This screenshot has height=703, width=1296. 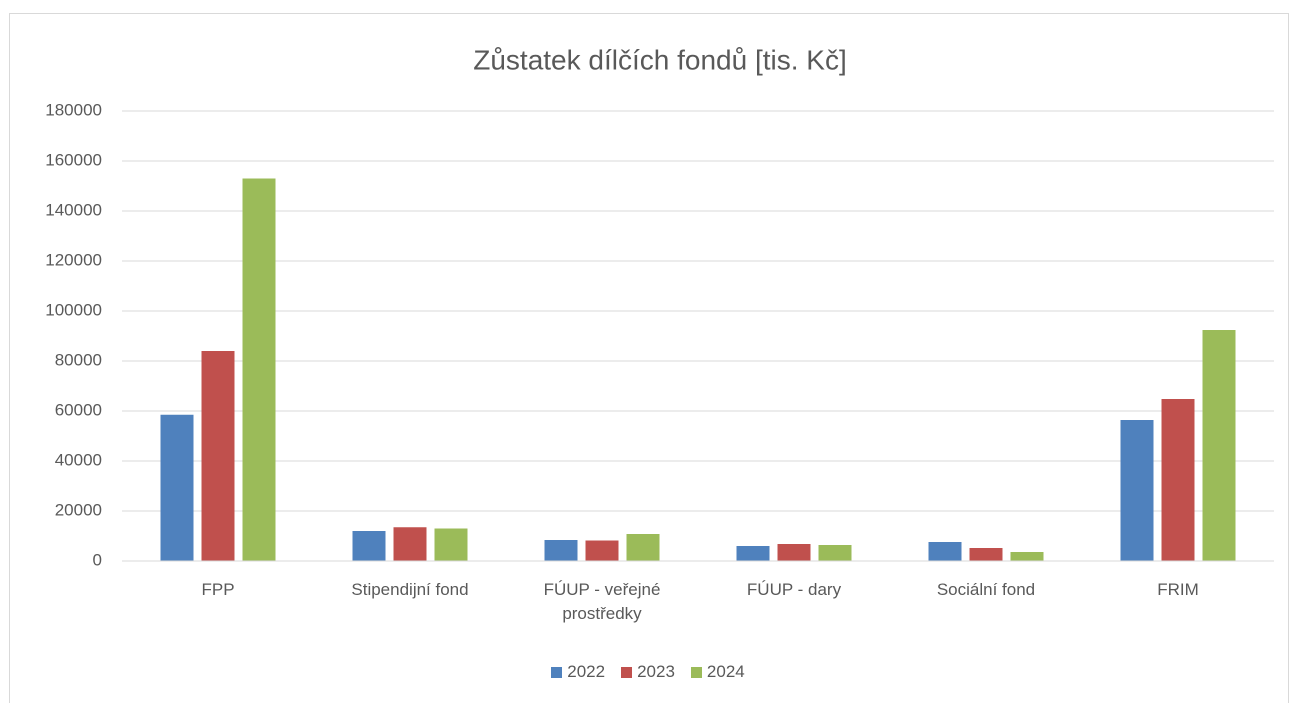 I want to click on legend-item: 2023, so click(x=648, y=672).